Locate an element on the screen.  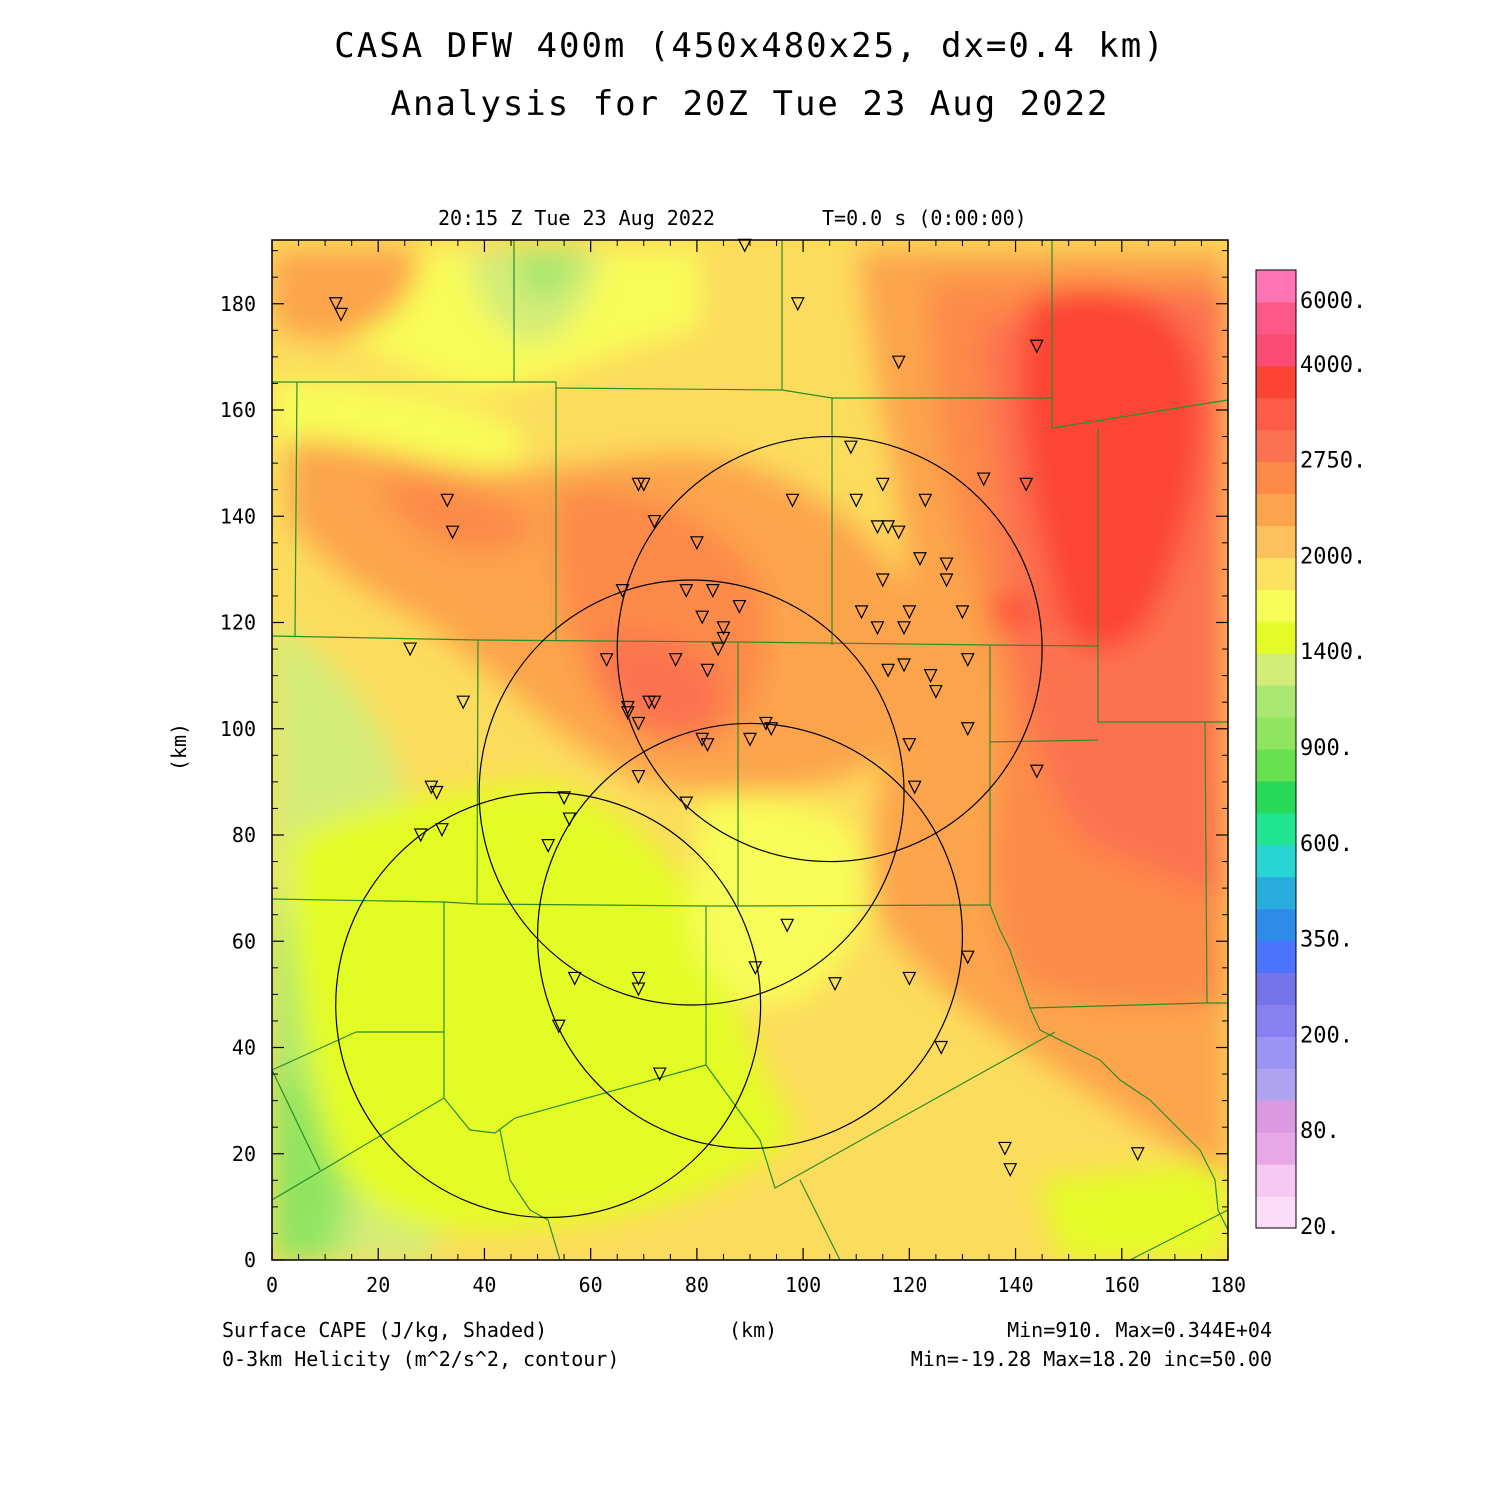
y-tick-label: 40 is located at coordinates (244, 1048).